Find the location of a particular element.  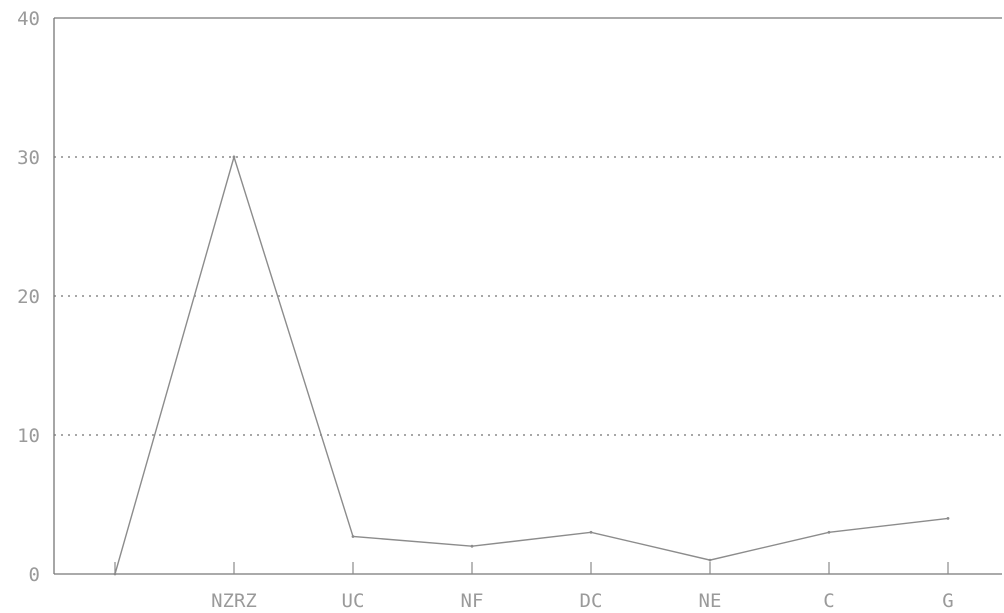

y-tick-labels: 0 10 20 30 40 is located at coordinates (28, 297).